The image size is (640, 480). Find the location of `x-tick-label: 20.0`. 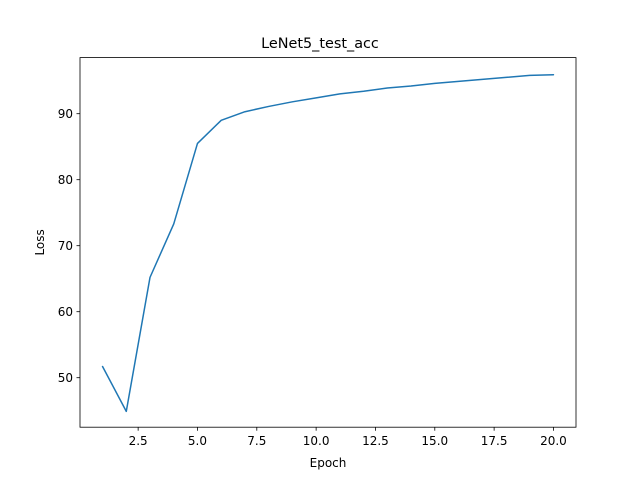

x-tick-label: 20.0 is located at coordinates (553, 441).